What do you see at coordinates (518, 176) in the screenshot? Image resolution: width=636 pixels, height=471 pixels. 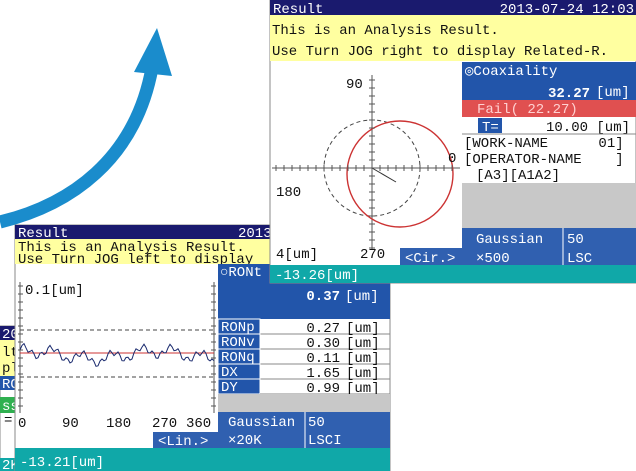 I see `field: [A3][A1A2]` at bounding box center [518, 176].